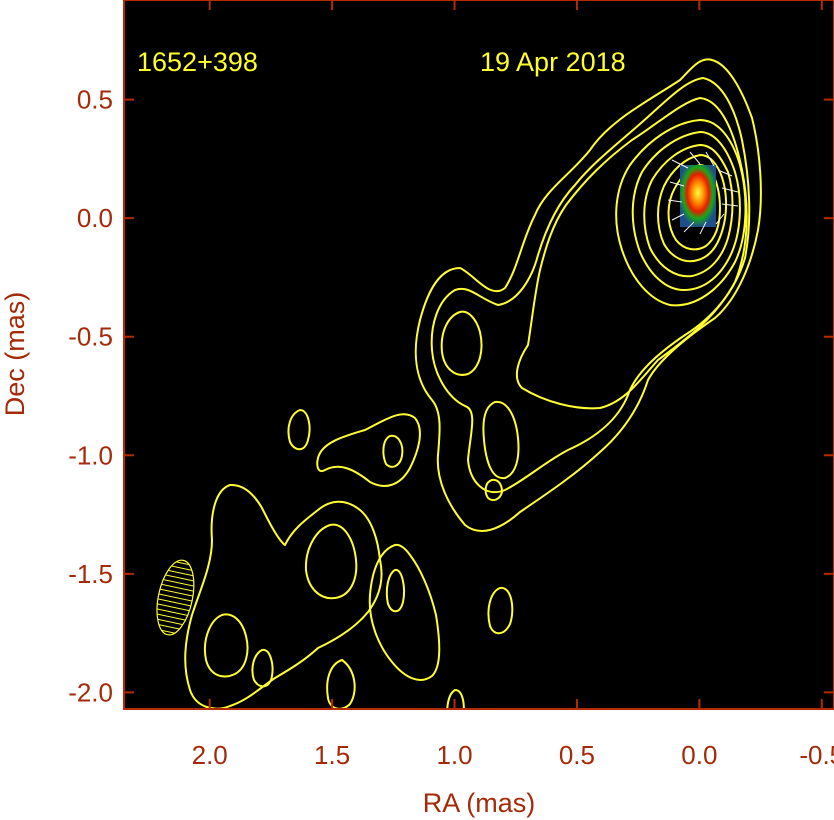 Image resolution: width=834 pixels, height=820 pixels. I want to click on y-axis-title: Dec (mas), so click(15, 354).